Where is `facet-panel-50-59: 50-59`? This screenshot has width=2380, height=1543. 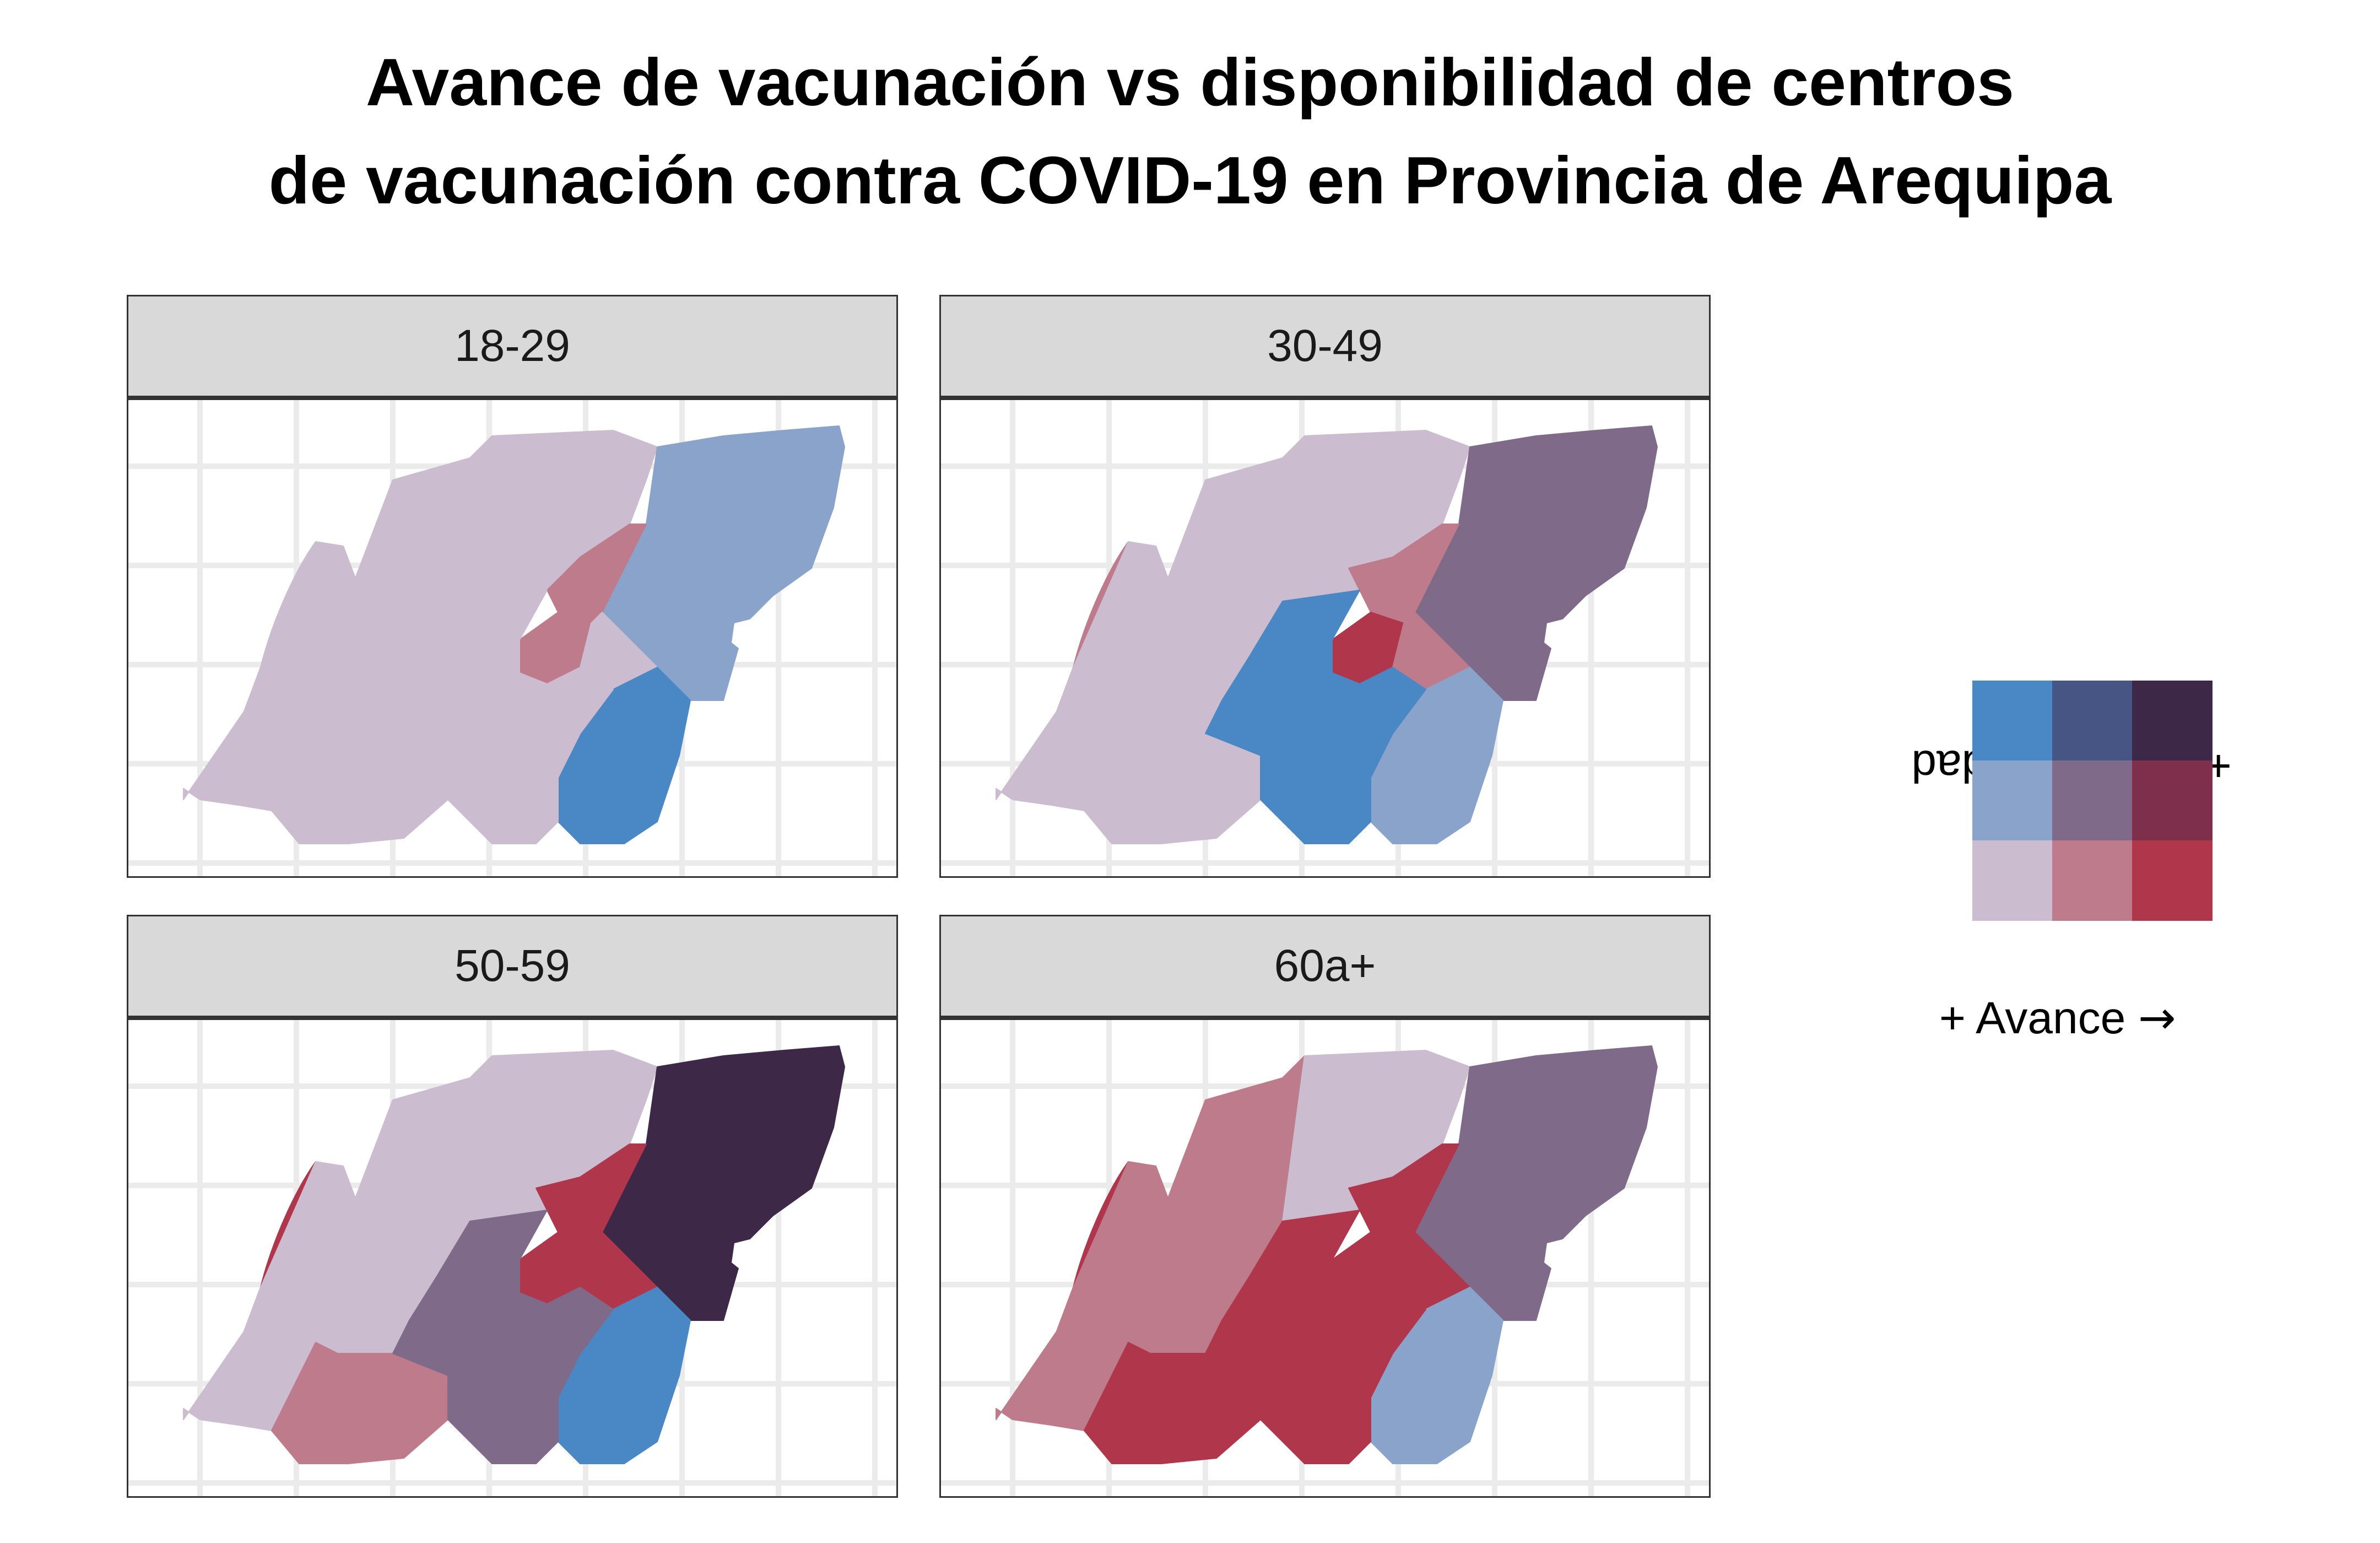 facet-panel-50-59: 50-59 is located at coordinates (512, 1206).